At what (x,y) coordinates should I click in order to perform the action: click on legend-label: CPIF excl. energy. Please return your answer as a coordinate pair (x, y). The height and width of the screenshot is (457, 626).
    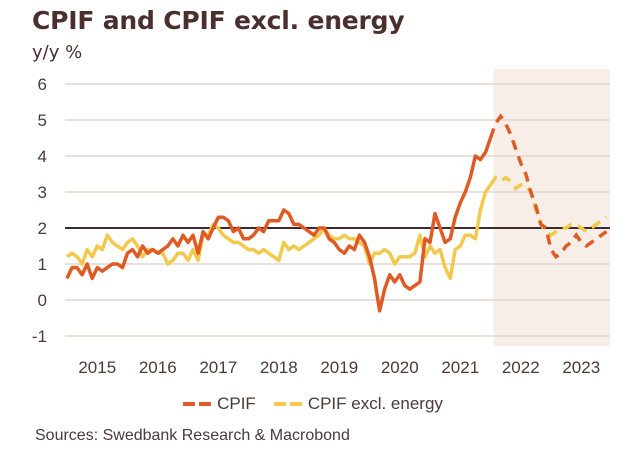
    Looking at the image, I should click on (375, 403).